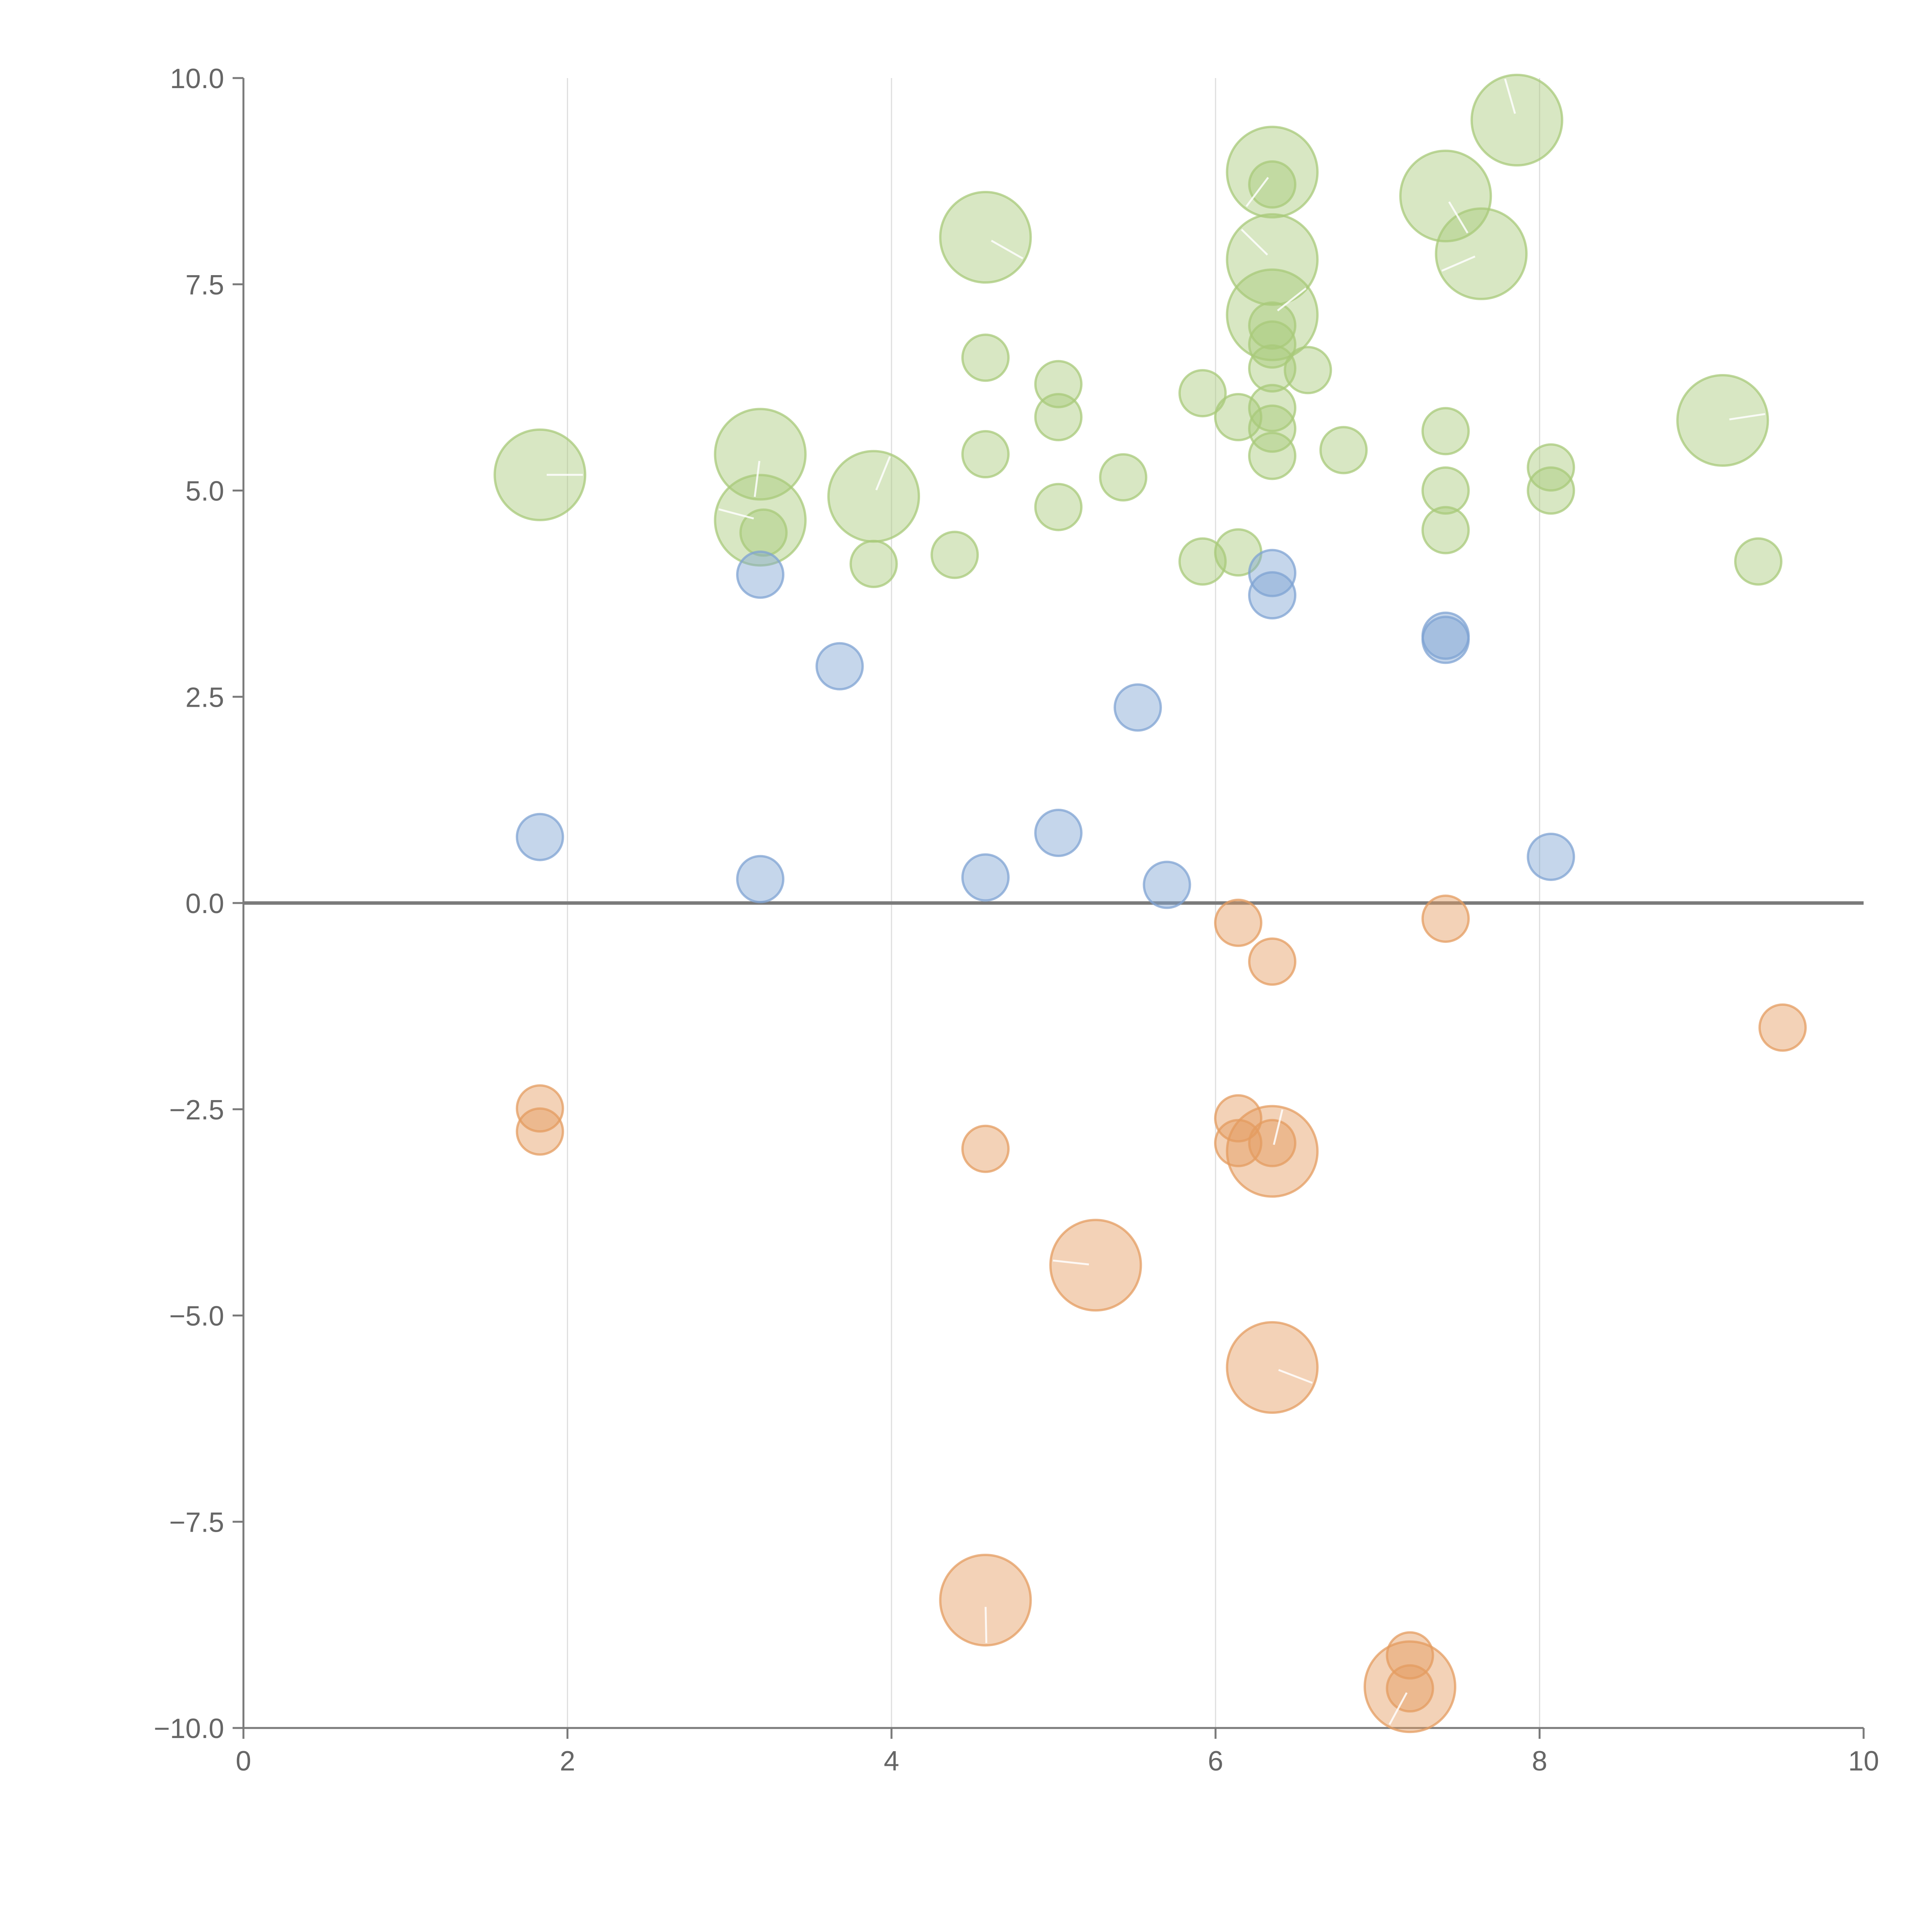 Image resolution: width=1932 pixels, height=1932 pixels. Describe the element at coordinates (205, 698) in the screenshot. I see `y-tick-label: 2.5` at that location.